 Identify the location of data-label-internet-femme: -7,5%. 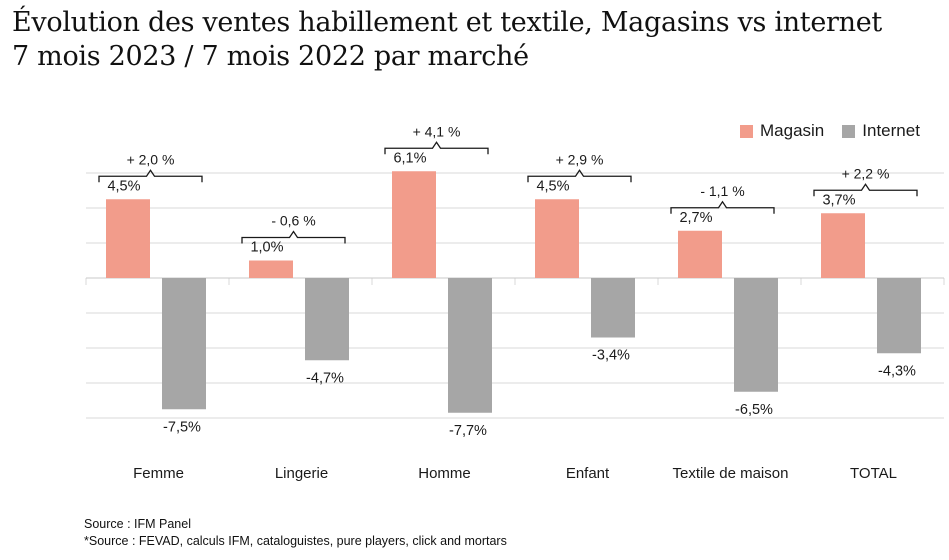
(182, 427).